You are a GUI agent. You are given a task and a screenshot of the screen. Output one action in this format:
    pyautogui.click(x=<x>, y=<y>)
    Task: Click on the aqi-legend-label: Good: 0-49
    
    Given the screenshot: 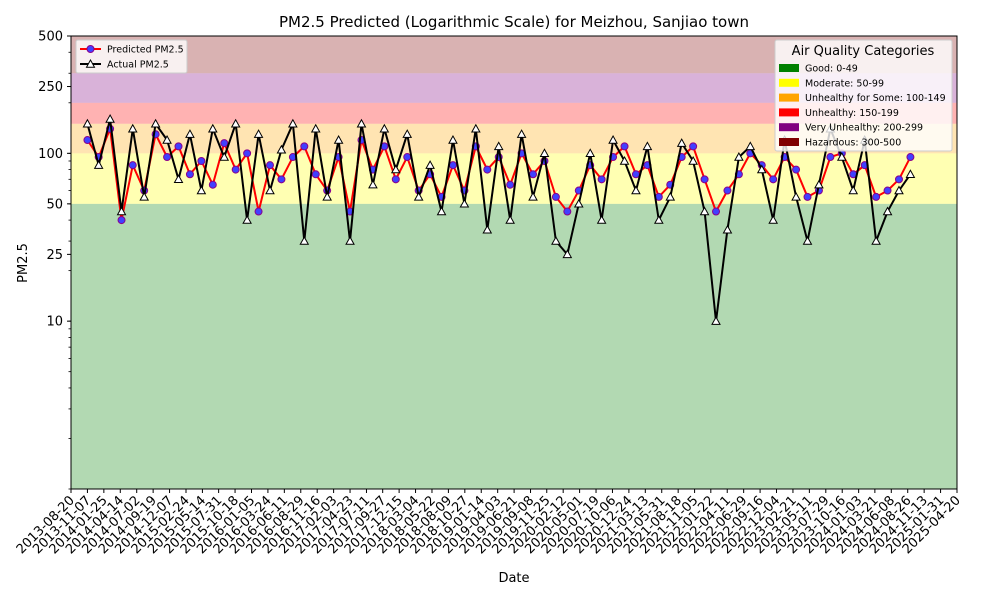 What is the action you would take?
    pyautogui.click(x=831, y=69)
    